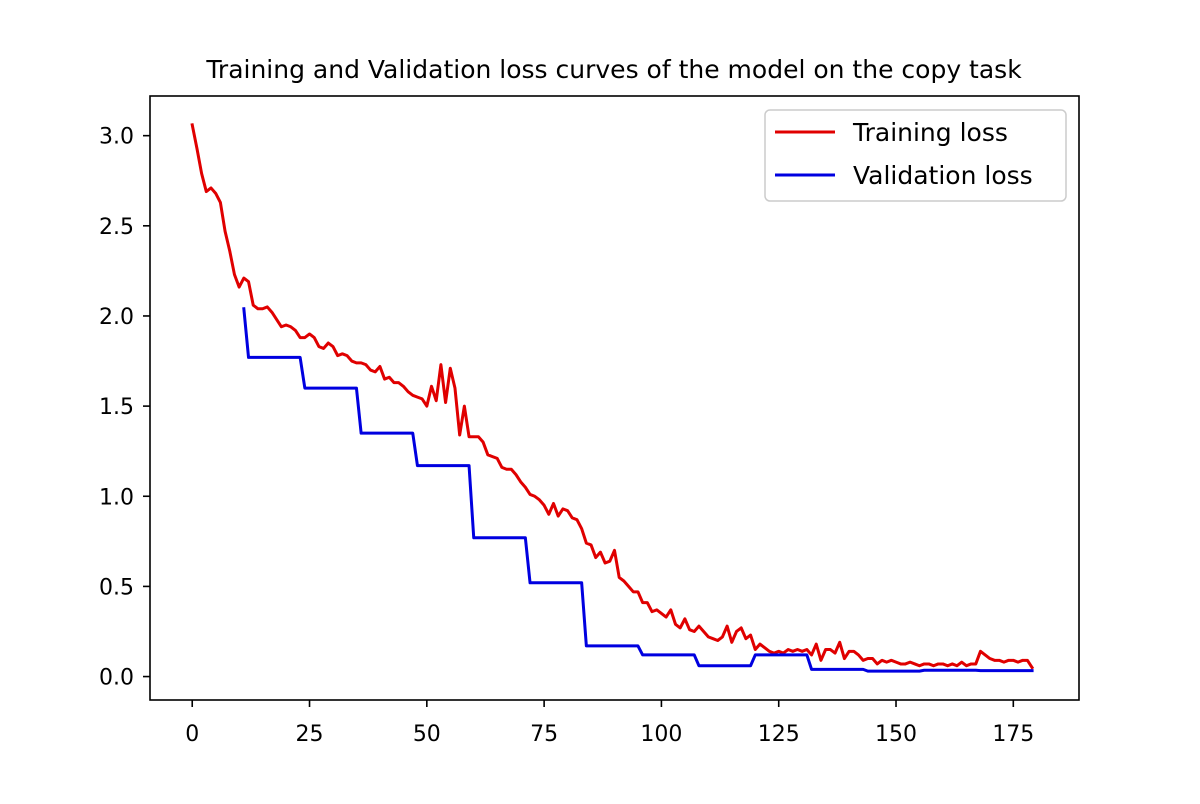  Describe the element at coordinates (116, 227) in the screenshot. I see `y-tick-label: 2.5` at that location.